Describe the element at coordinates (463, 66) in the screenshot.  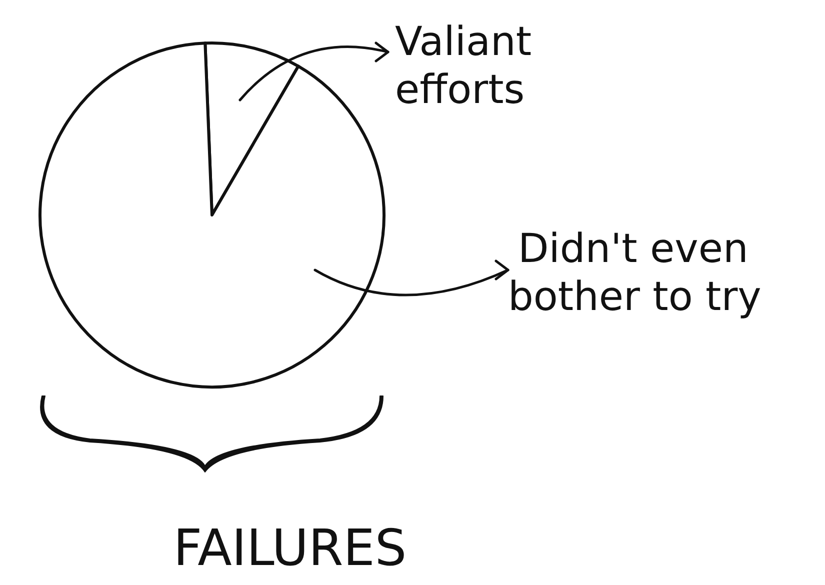
I see `legend-label: Valiant efforts` at that location.